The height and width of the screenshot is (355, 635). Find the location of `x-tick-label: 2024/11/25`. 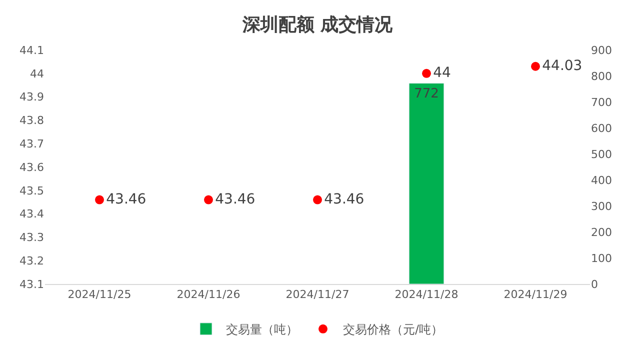

x-tick-label: 2024/11/25 is located at coordinates (100, 295).